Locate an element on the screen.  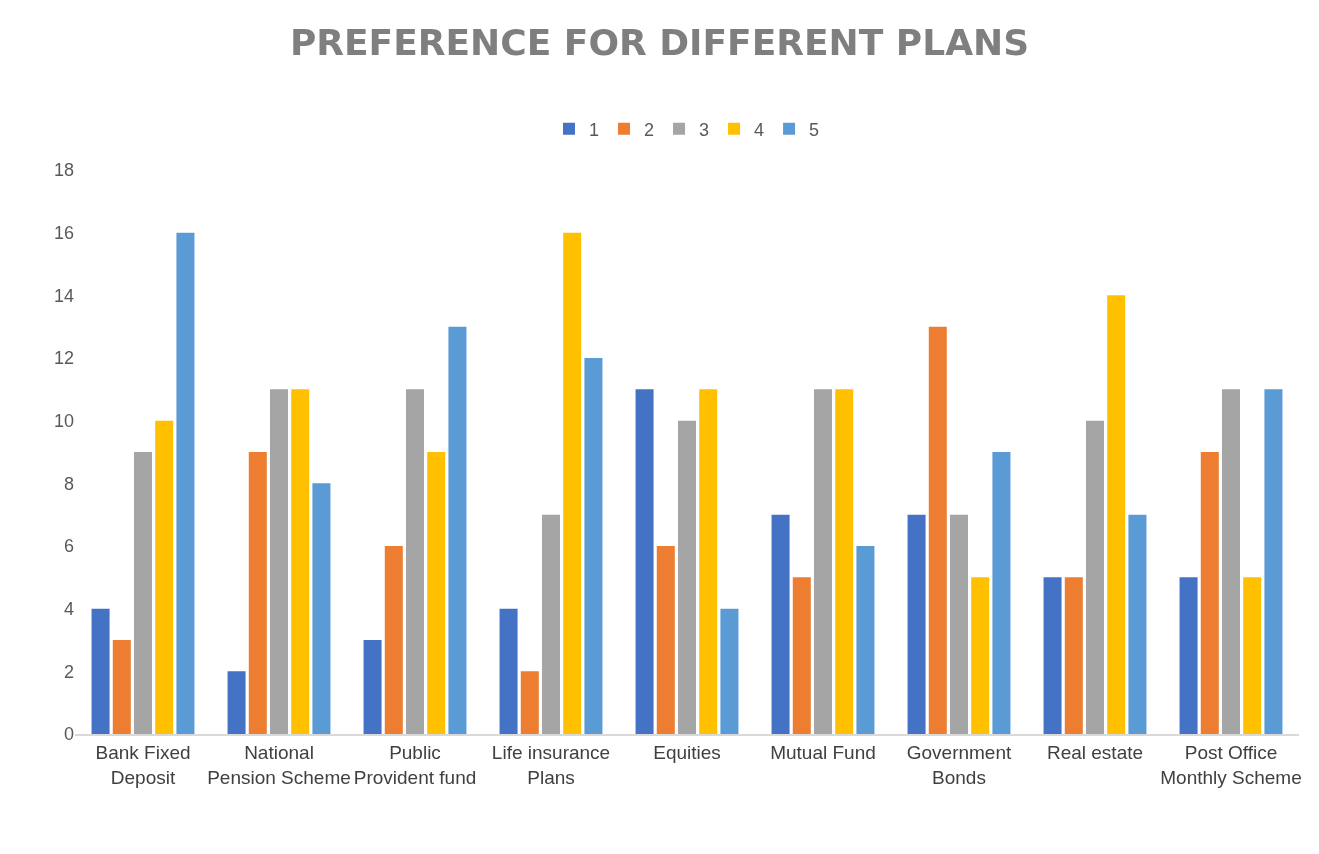
y-tick-label: 2 is located at coordinates (68, 671).